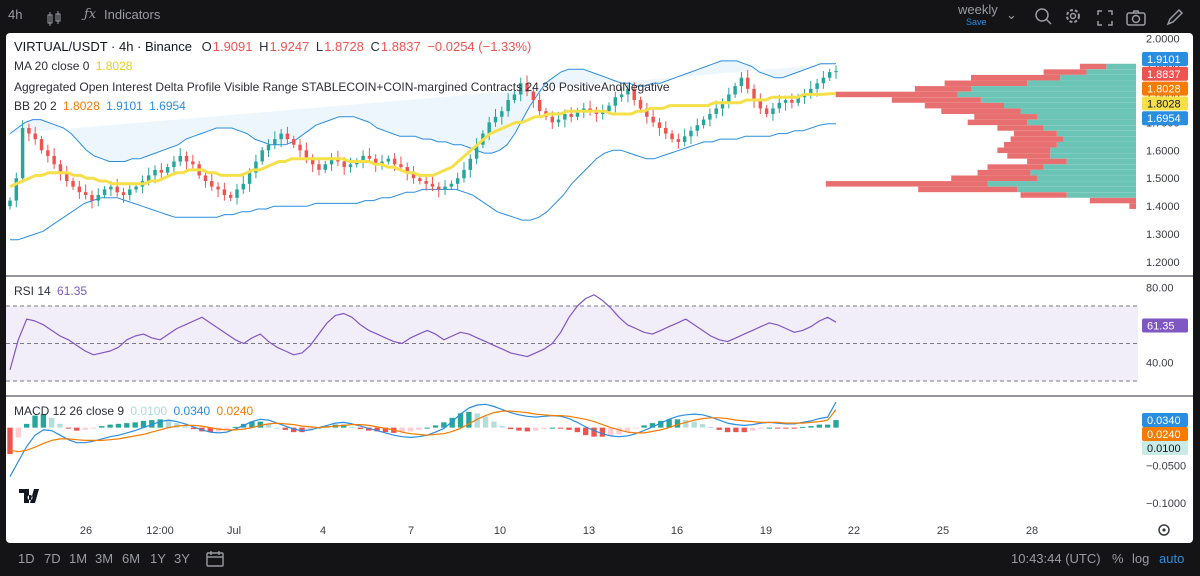 This screenshot has width=1200, height=576. What do you see at coordinates (375, 46) in the screenshot?
I see `ohlc-c-label: C` at bounding box center [375, 46].